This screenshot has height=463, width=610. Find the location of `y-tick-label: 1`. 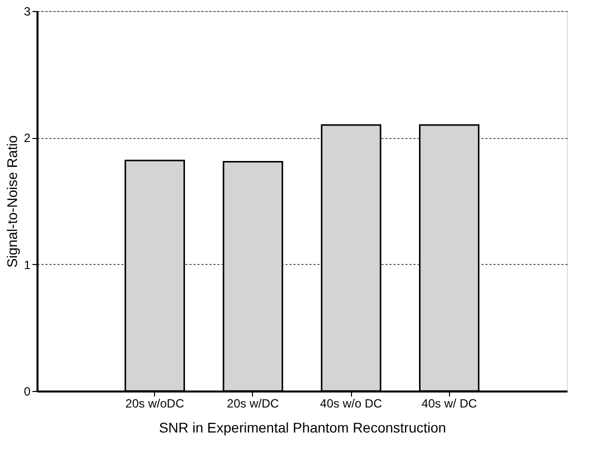

y-tick-label: 1 is located at coordinates (27, 265).